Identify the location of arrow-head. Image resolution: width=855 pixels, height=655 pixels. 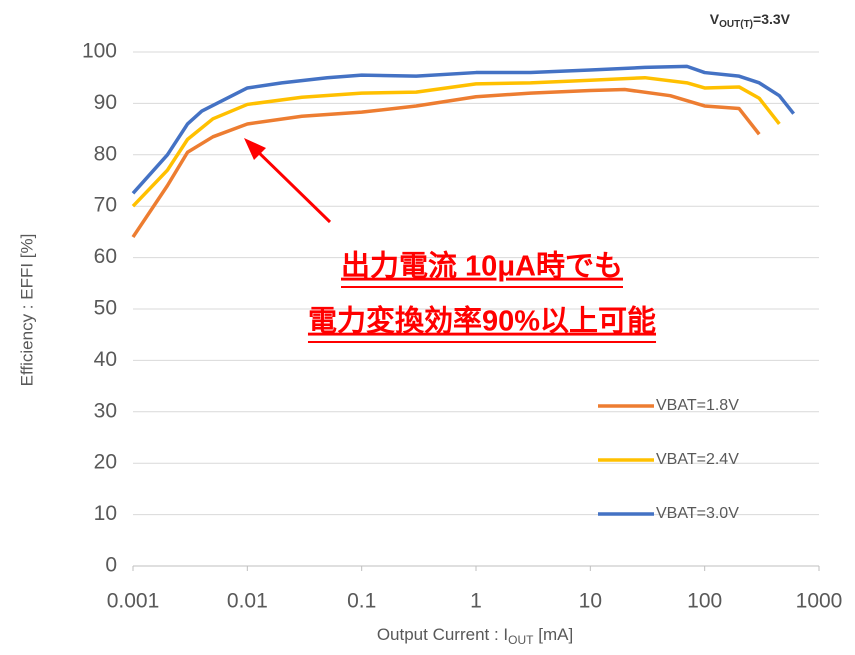
(255, 149).